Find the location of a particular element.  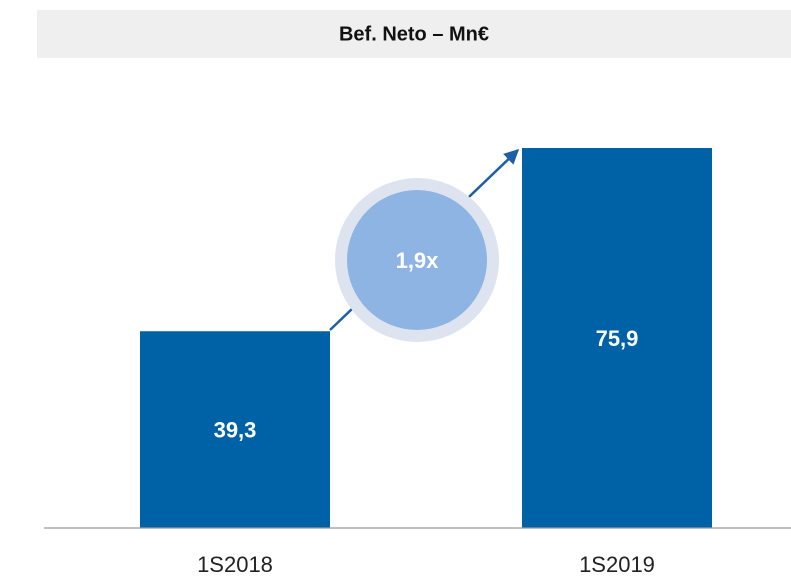

annotation-circle is located at coordinates (417, 260).